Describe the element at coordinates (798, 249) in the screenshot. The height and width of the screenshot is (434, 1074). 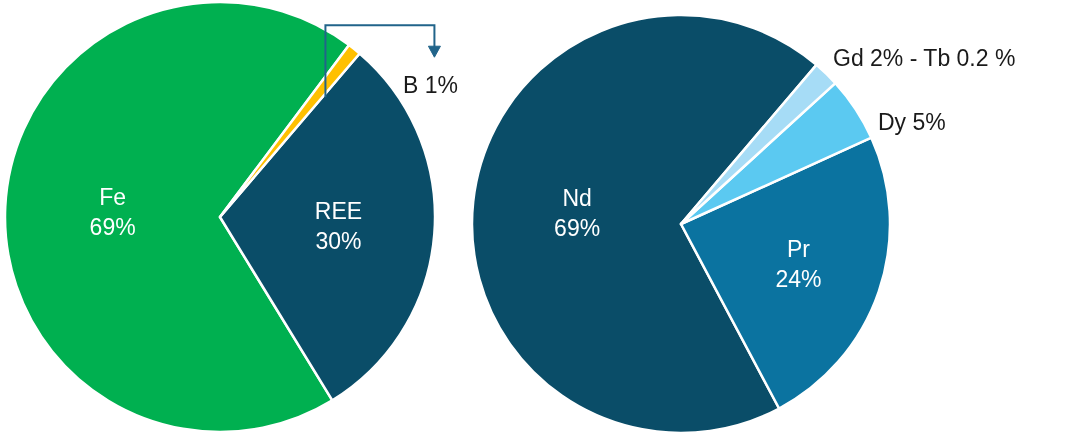
I see `slice-label: Pr` at that location.